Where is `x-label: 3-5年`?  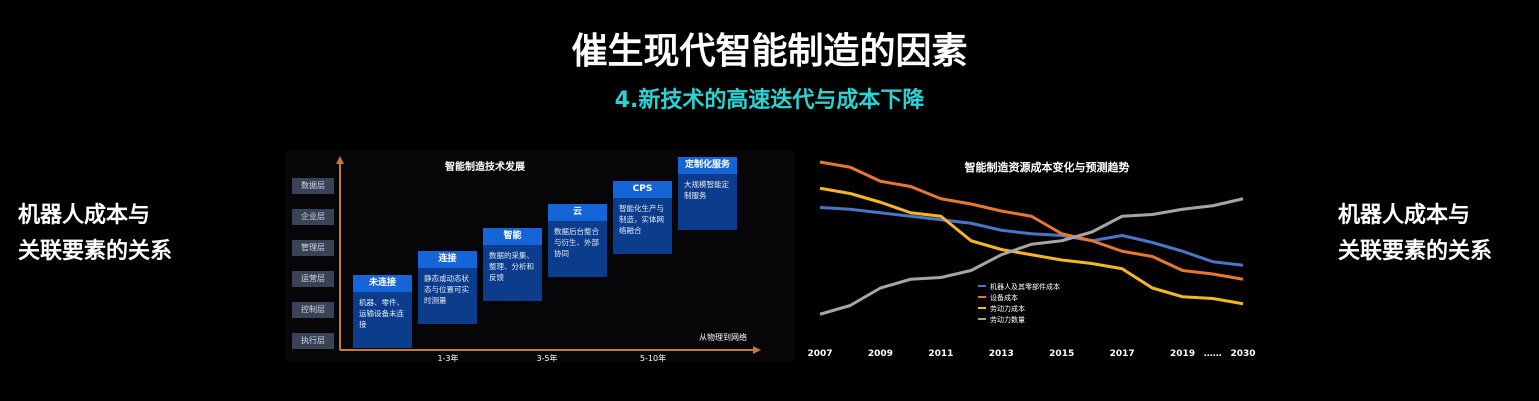
x-label: 3-5年 is located at coordinates (546, 357).